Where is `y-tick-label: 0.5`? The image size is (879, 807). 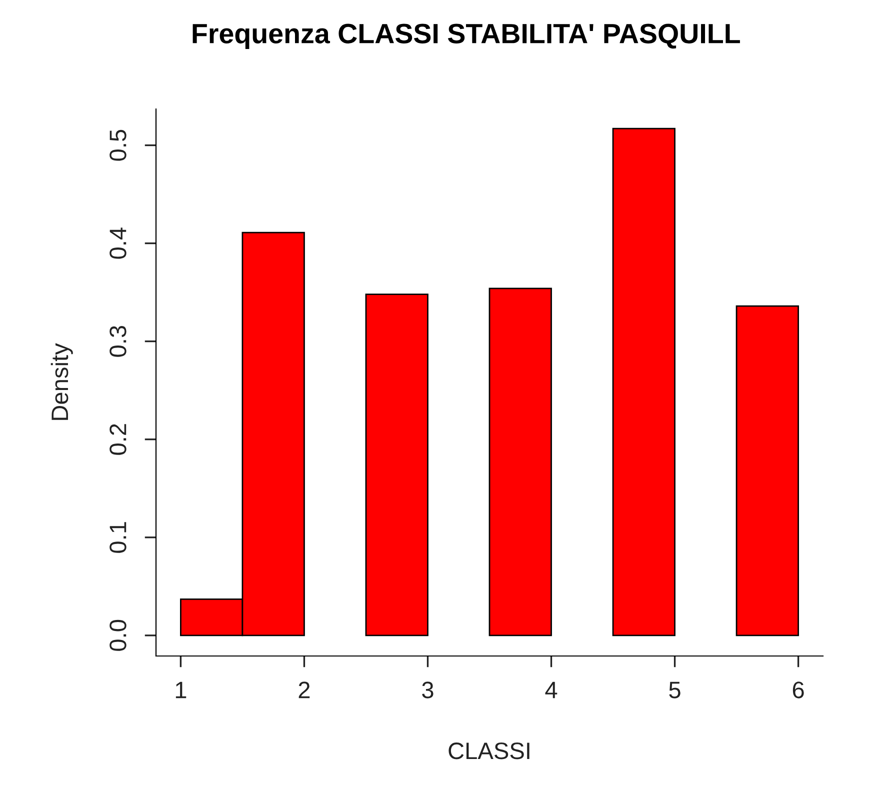 y-tick-label: 0.5 is located at coordinates (118, 145).